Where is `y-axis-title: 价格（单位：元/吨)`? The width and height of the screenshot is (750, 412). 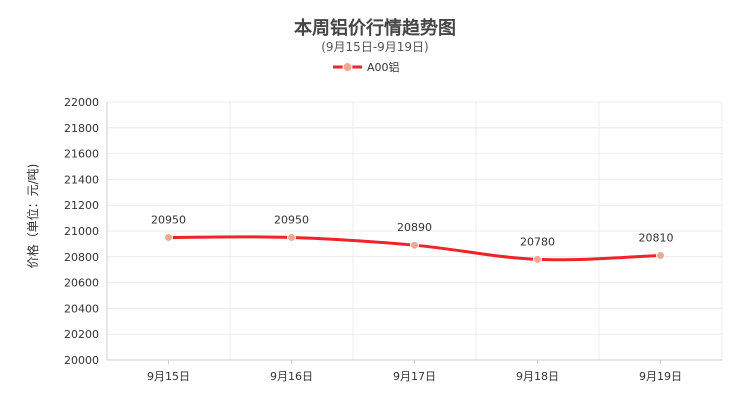
y-axis-title: 价格（单位：元/吨) is located at coordinates (32, 216).